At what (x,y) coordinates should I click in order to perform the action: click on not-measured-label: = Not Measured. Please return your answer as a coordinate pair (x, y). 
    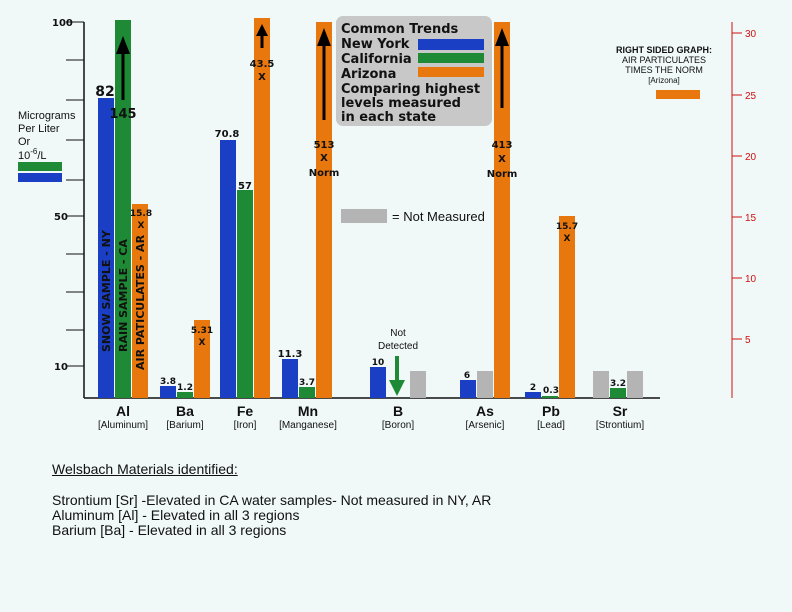
    Looking at the image, I should click on (438, 216).